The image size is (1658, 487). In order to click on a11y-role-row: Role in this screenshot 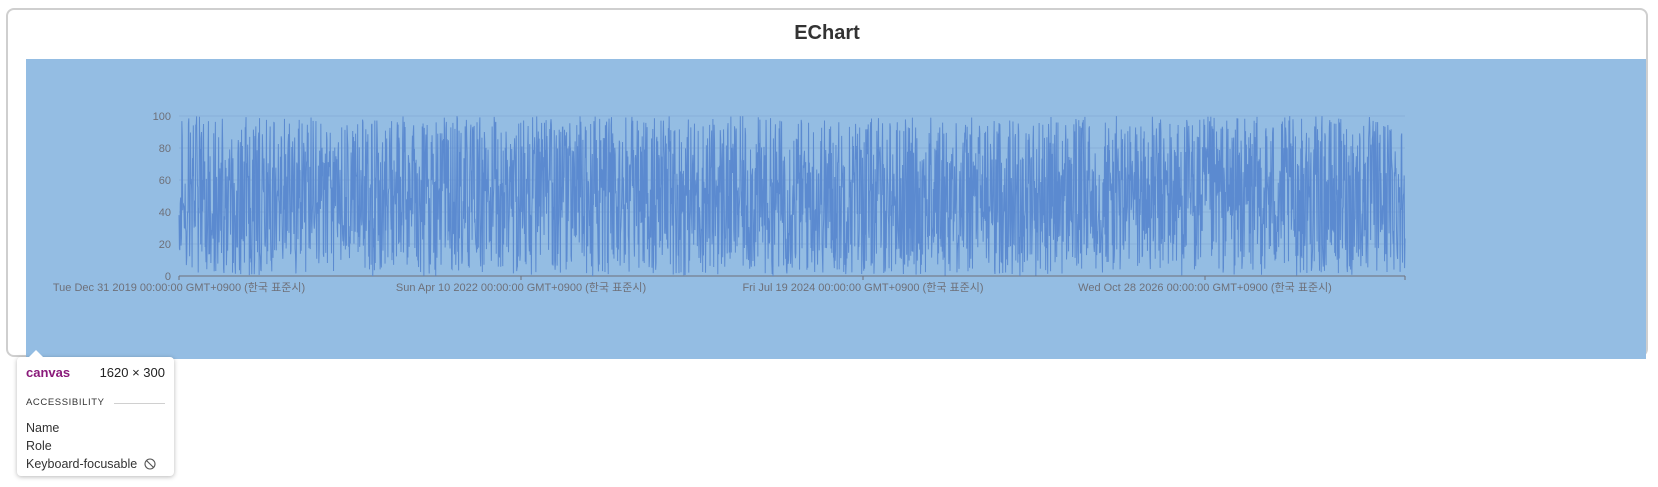, I will do `click(95, 447)`.